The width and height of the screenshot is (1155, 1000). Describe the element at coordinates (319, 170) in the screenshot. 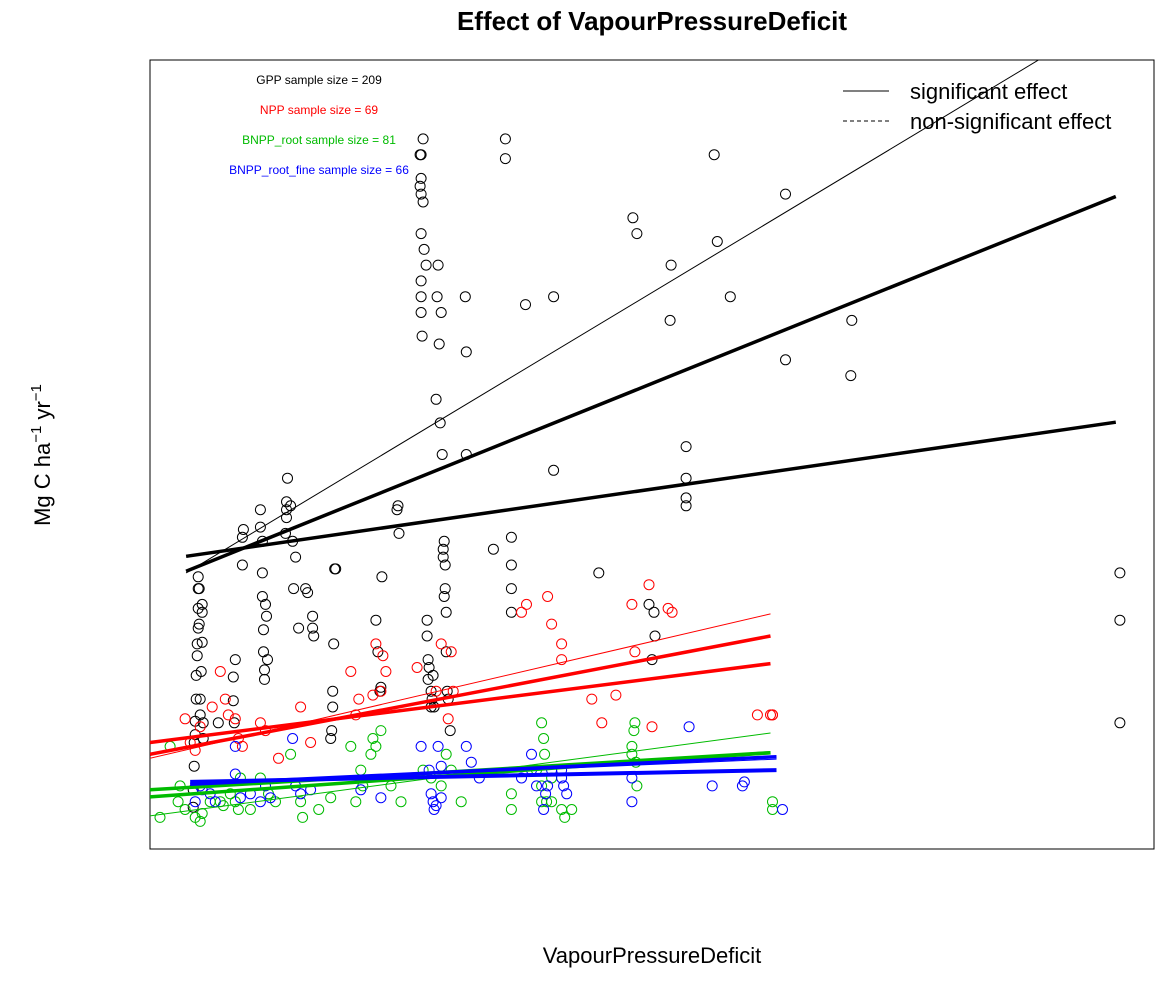

I see `sample-size-note: BNPP_root_fine sample size = 66` at that location.